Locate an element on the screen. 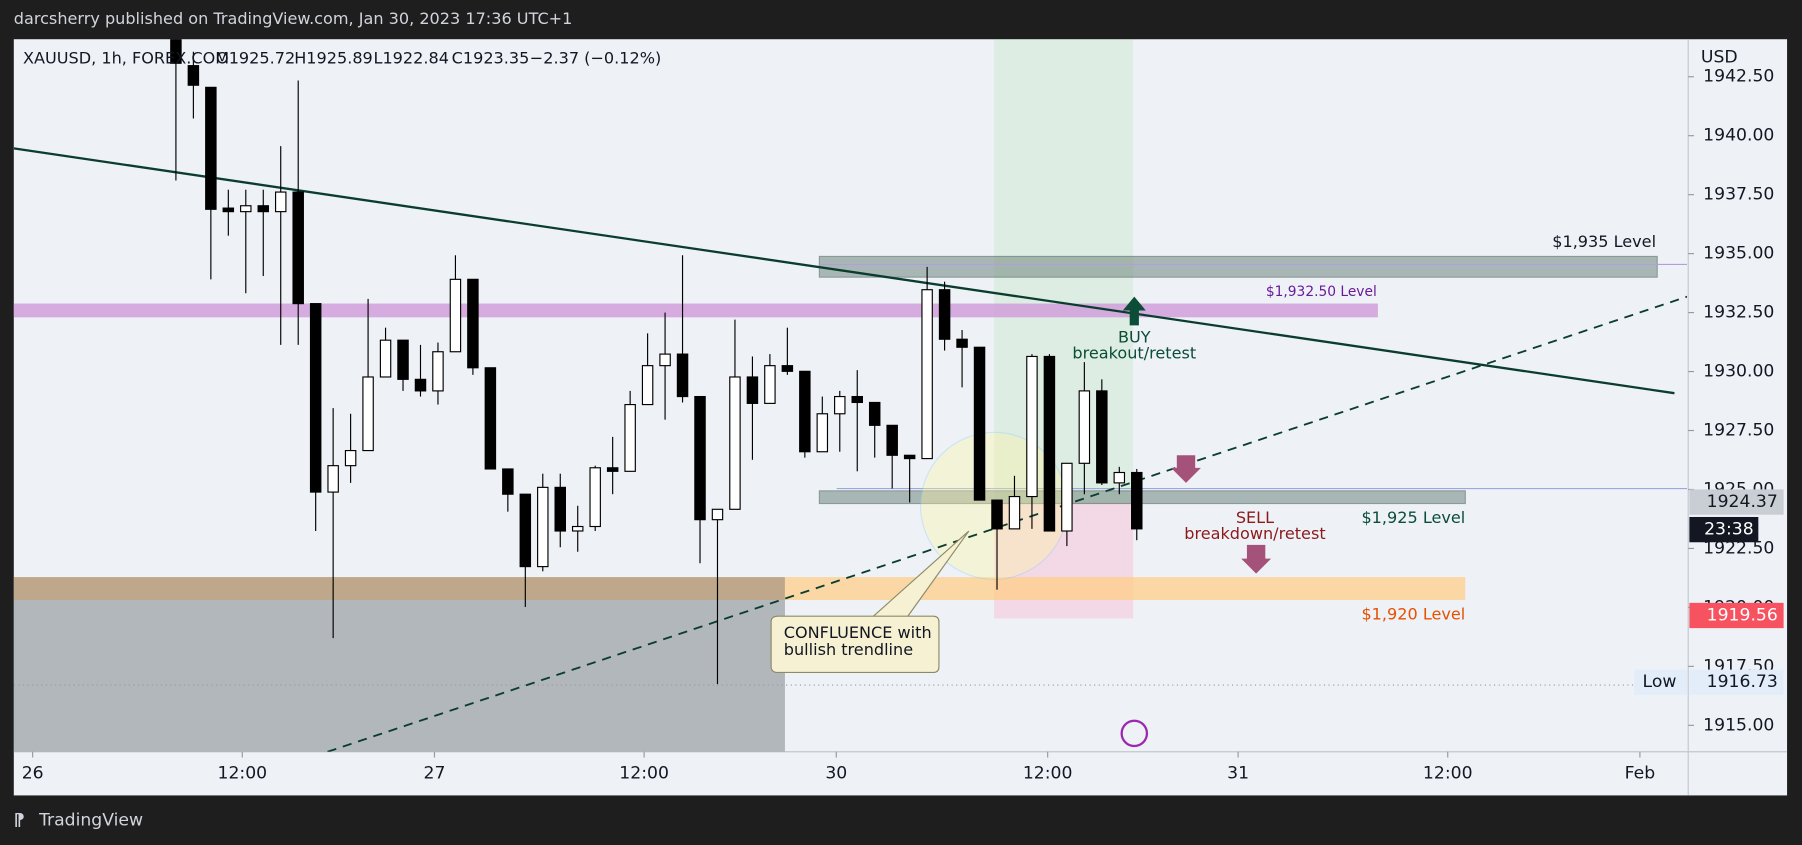 The width and height of the screenshot is (1802, 845). annotation: $1,920 Level is located at coordinates (1413, 613).